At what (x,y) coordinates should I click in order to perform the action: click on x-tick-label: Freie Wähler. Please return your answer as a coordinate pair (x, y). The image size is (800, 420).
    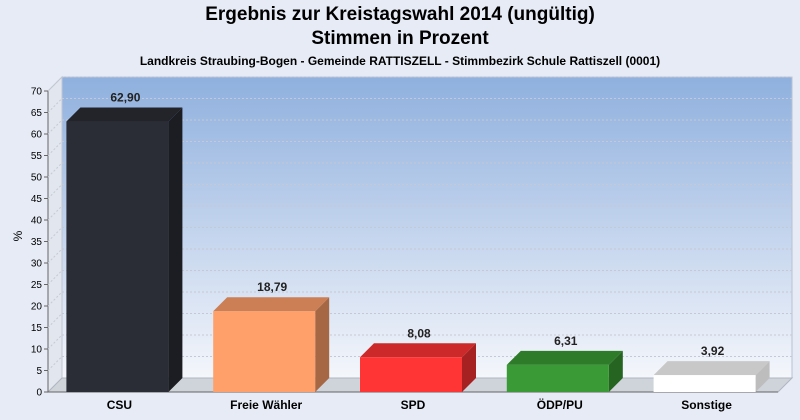
    Looking at the image, I should click on (266, 405).